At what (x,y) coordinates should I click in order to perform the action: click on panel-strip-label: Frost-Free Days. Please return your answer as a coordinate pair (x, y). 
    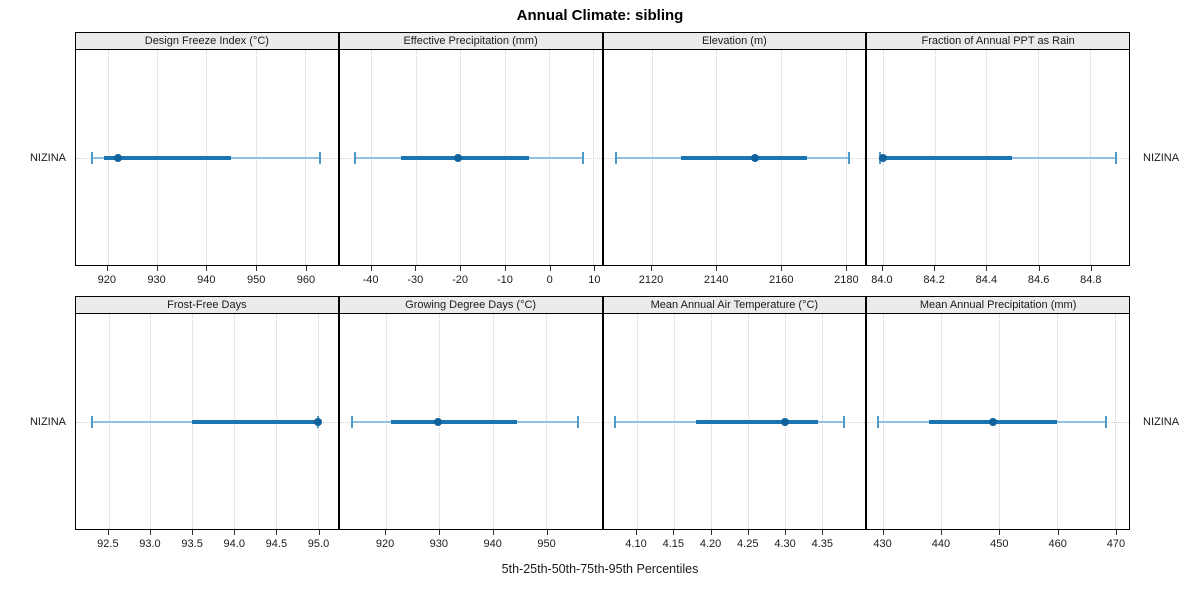
    Looking at the image, I should click on (207, 305).